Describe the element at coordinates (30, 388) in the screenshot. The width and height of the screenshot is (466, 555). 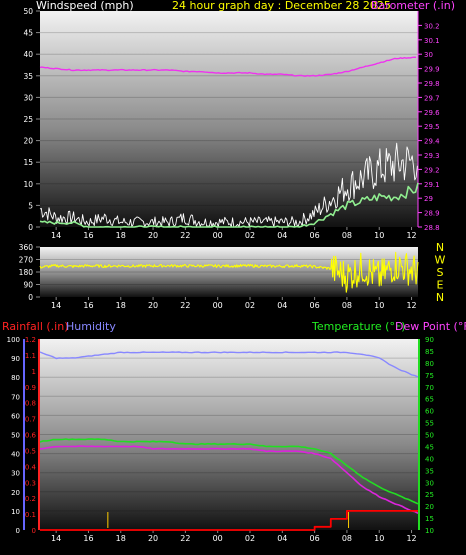
I see `rainfall-tick-label: 0.9` at that location.